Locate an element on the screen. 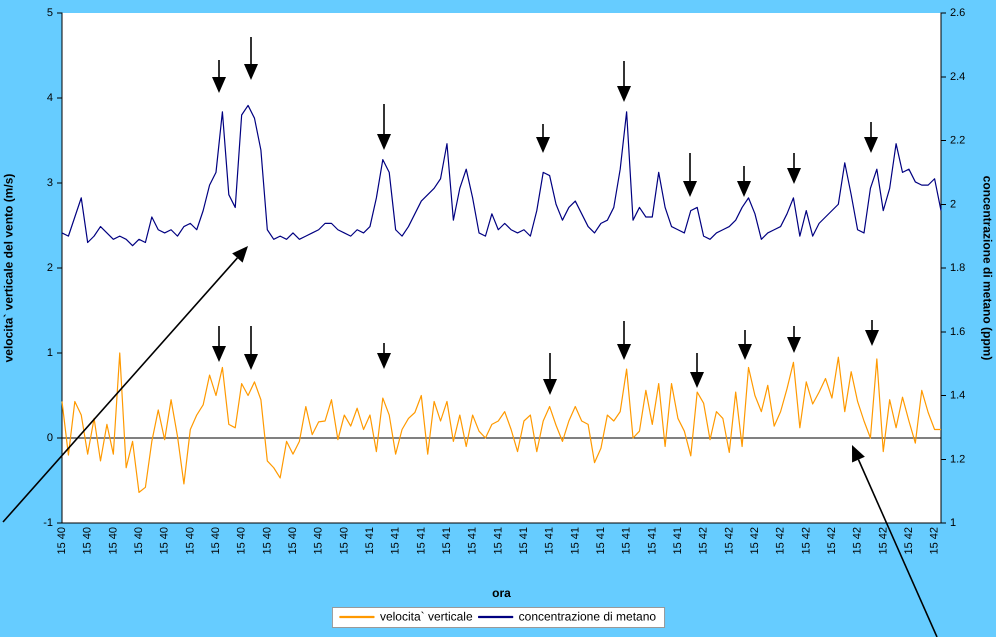  y-tick-label: 3 is located at coordinates (49, 183).